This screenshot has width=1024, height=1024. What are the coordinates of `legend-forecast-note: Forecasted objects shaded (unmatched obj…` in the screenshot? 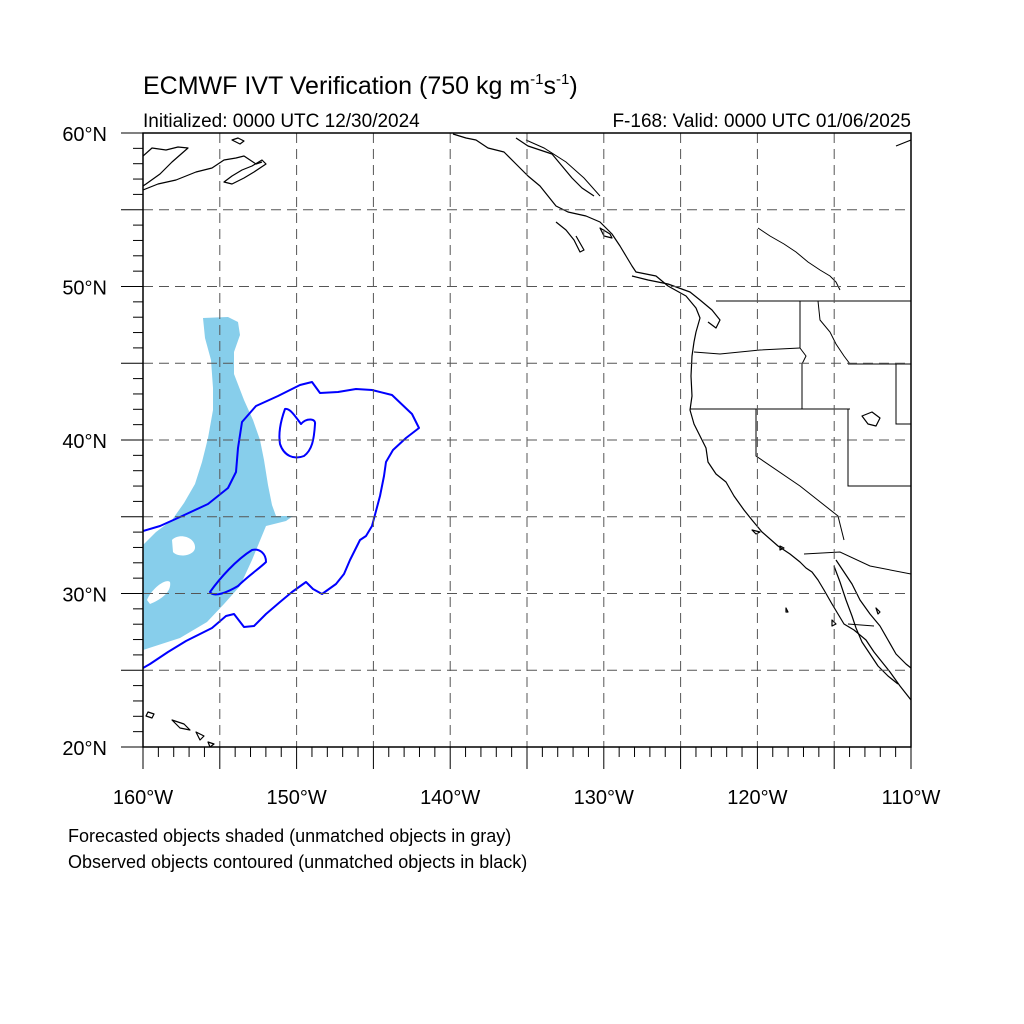 It's located at (290, 836).